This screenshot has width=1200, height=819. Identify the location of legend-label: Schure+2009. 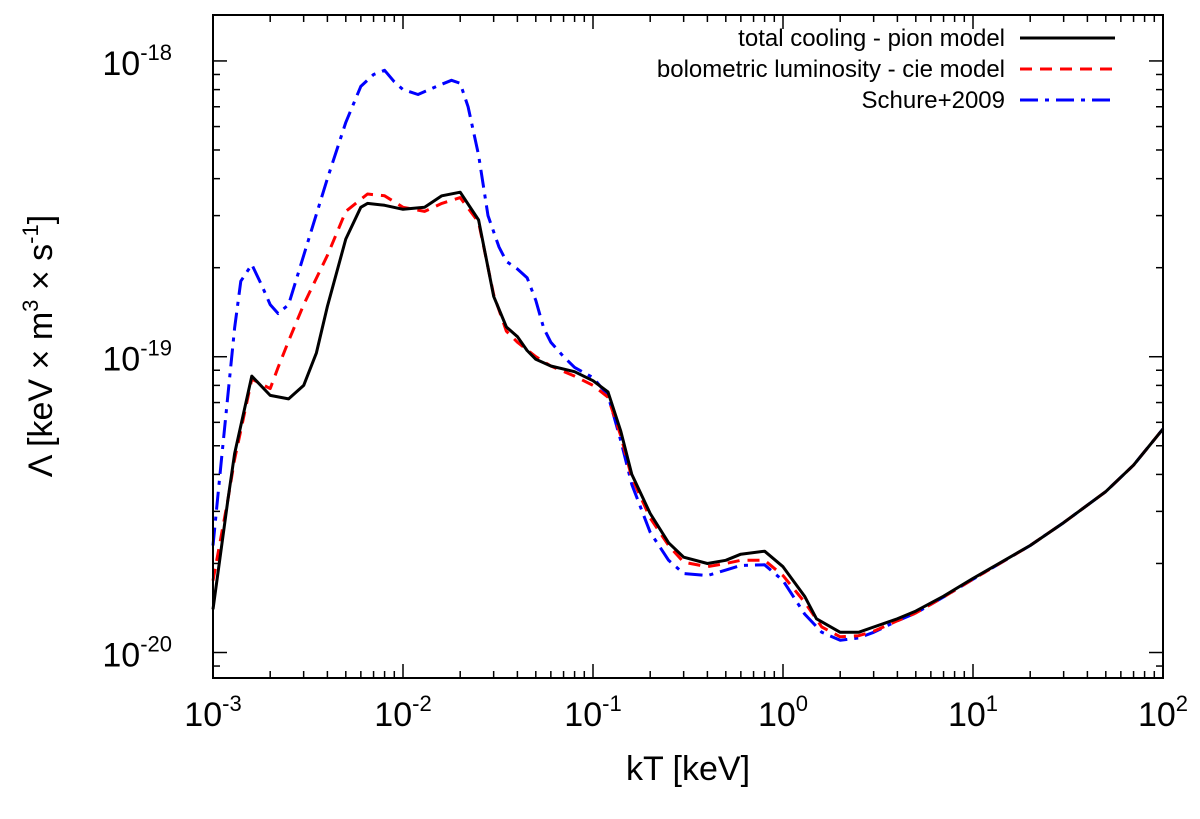
(933, 100).